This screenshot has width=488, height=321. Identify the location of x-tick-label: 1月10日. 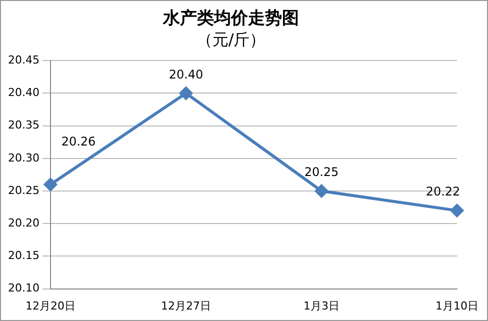
(457, 305).